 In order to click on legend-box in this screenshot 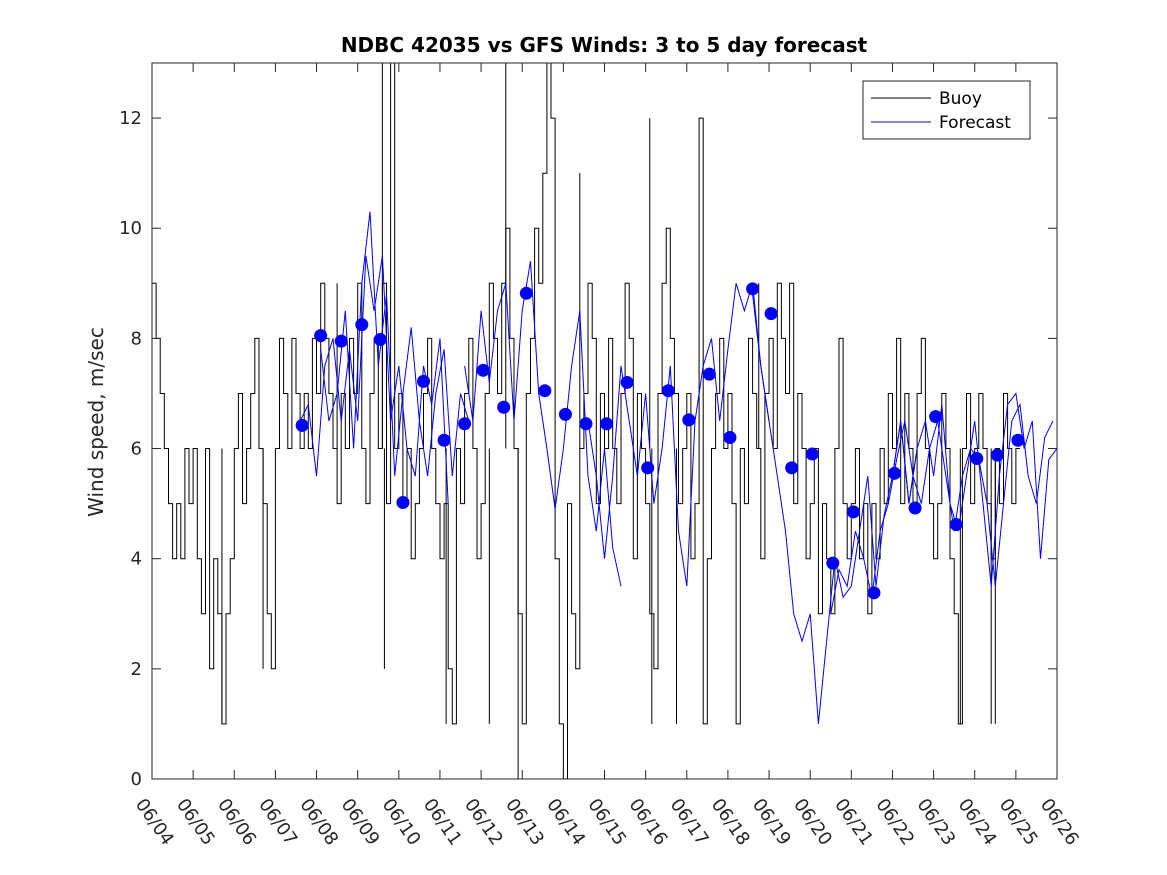, I will do `click(946, 110)`.